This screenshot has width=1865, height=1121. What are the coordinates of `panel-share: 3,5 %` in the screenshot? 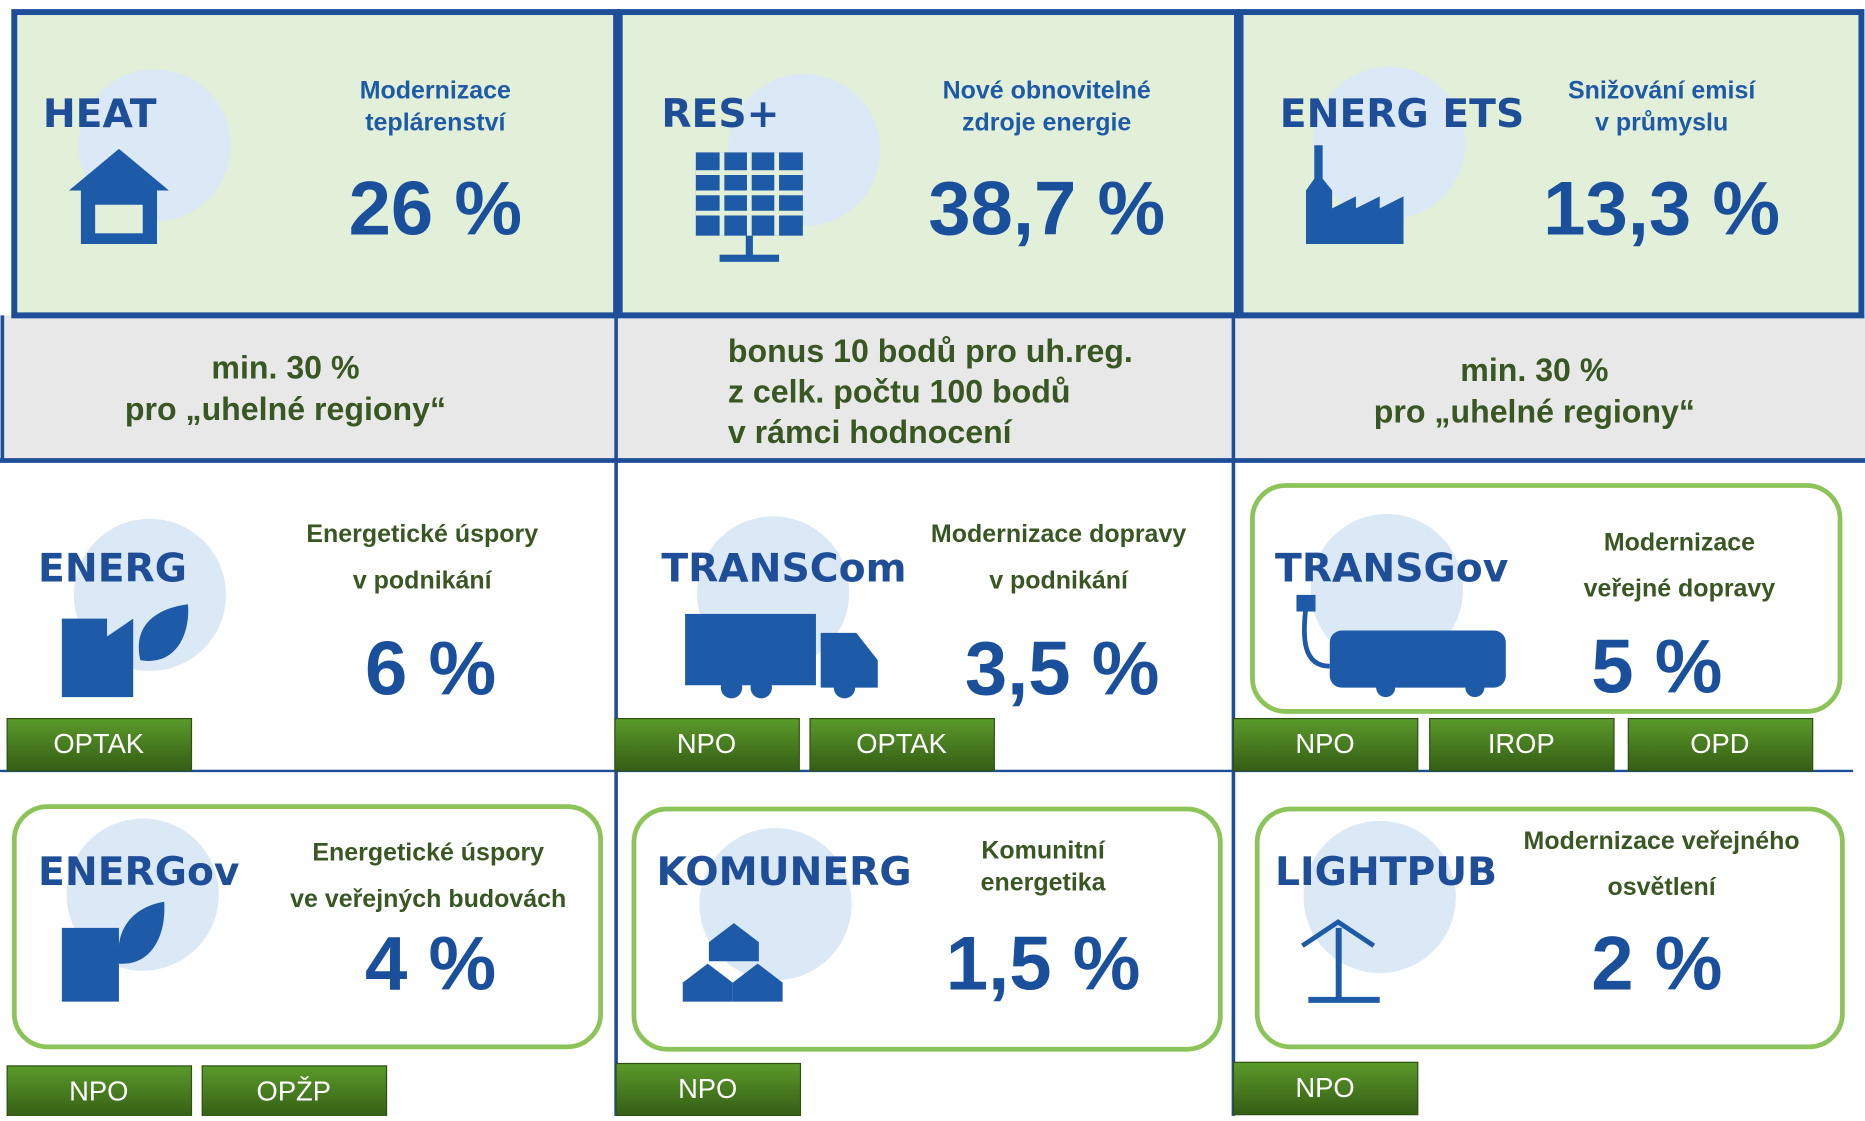 It's located at (1062, 669).